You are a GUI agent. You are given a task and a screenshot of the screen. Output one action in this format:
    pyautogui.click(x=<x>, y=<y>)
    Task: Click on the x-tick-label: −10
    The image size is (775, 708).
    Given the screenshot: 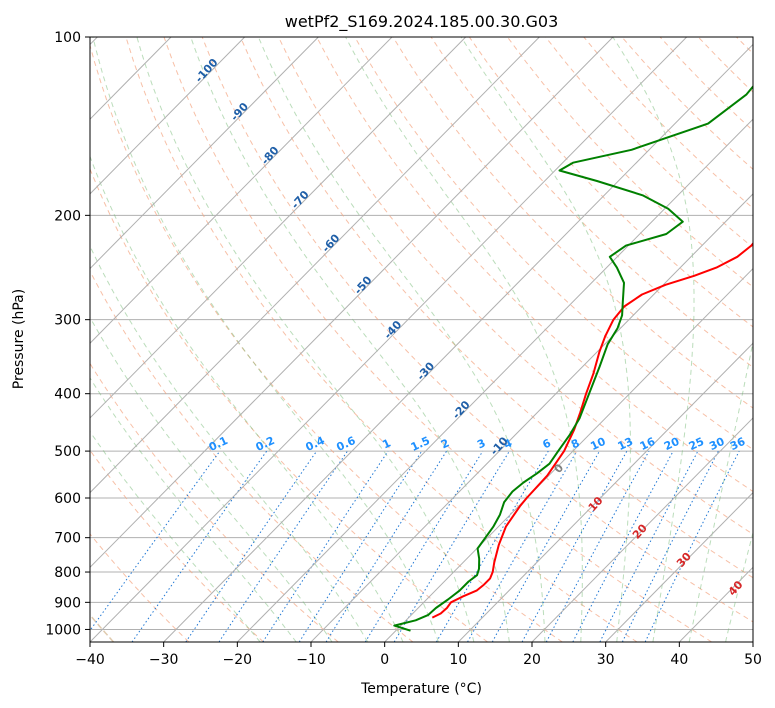 What is the action you would take?
    pyautogui.click(x=311, y=660)
    